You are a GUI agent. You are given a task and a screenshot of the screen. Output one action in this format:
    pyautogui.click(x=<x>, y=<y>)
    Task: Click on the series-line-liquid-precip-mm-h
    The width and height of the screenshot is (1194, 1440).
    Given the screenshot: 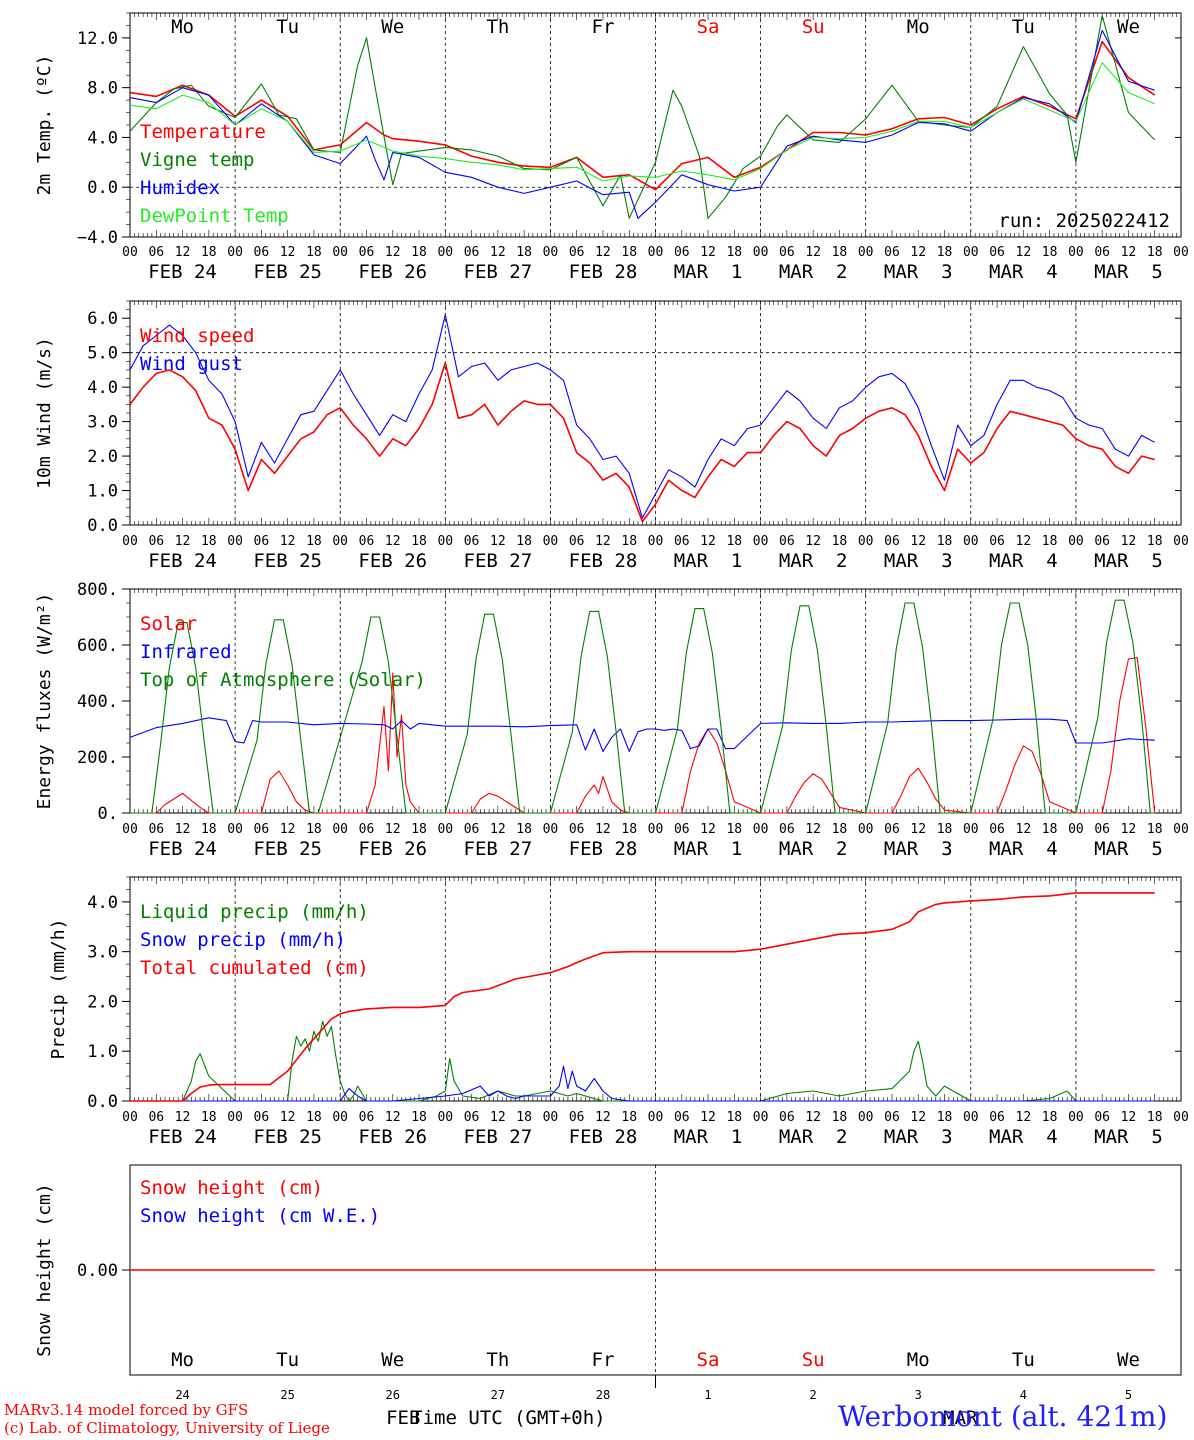 What is the action you would take?
    pyautogui.click(x=642, y=1061)
    